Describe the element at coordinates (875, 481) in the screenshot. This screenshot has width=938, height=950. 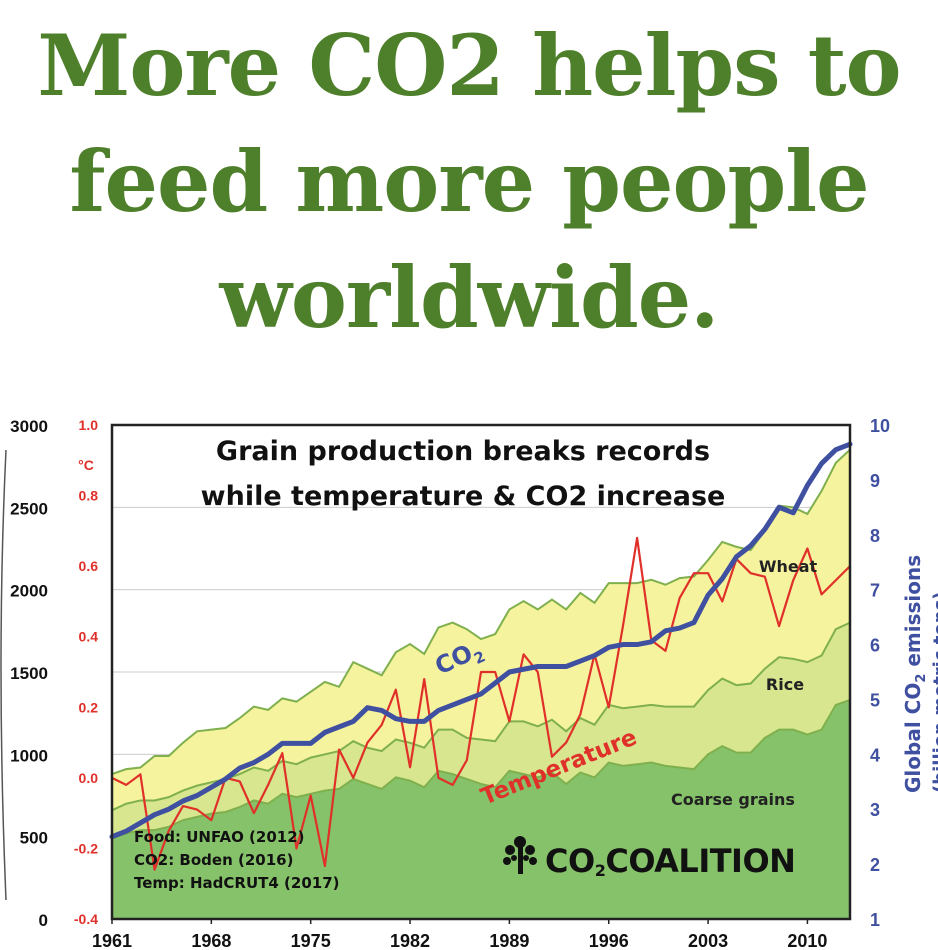
I see `right-tick-label: 9` at that location.